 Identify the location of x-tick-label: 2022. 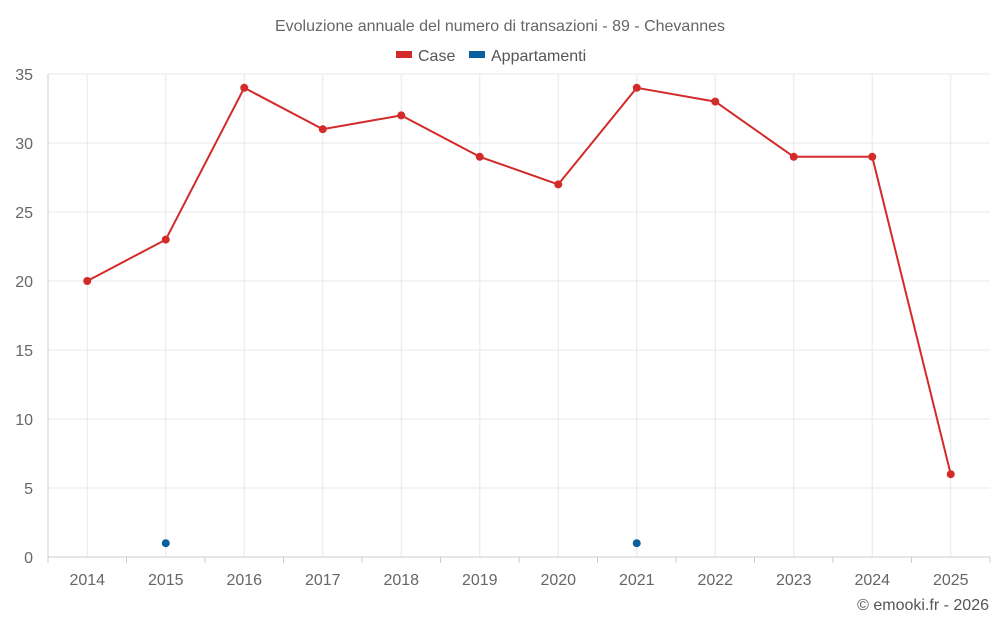
(715, 580).